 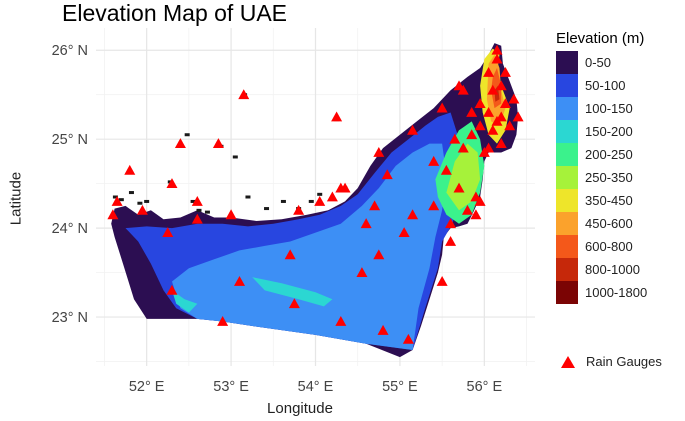 I want to click on legend-row: 600-800, so click(x=620, y=246).